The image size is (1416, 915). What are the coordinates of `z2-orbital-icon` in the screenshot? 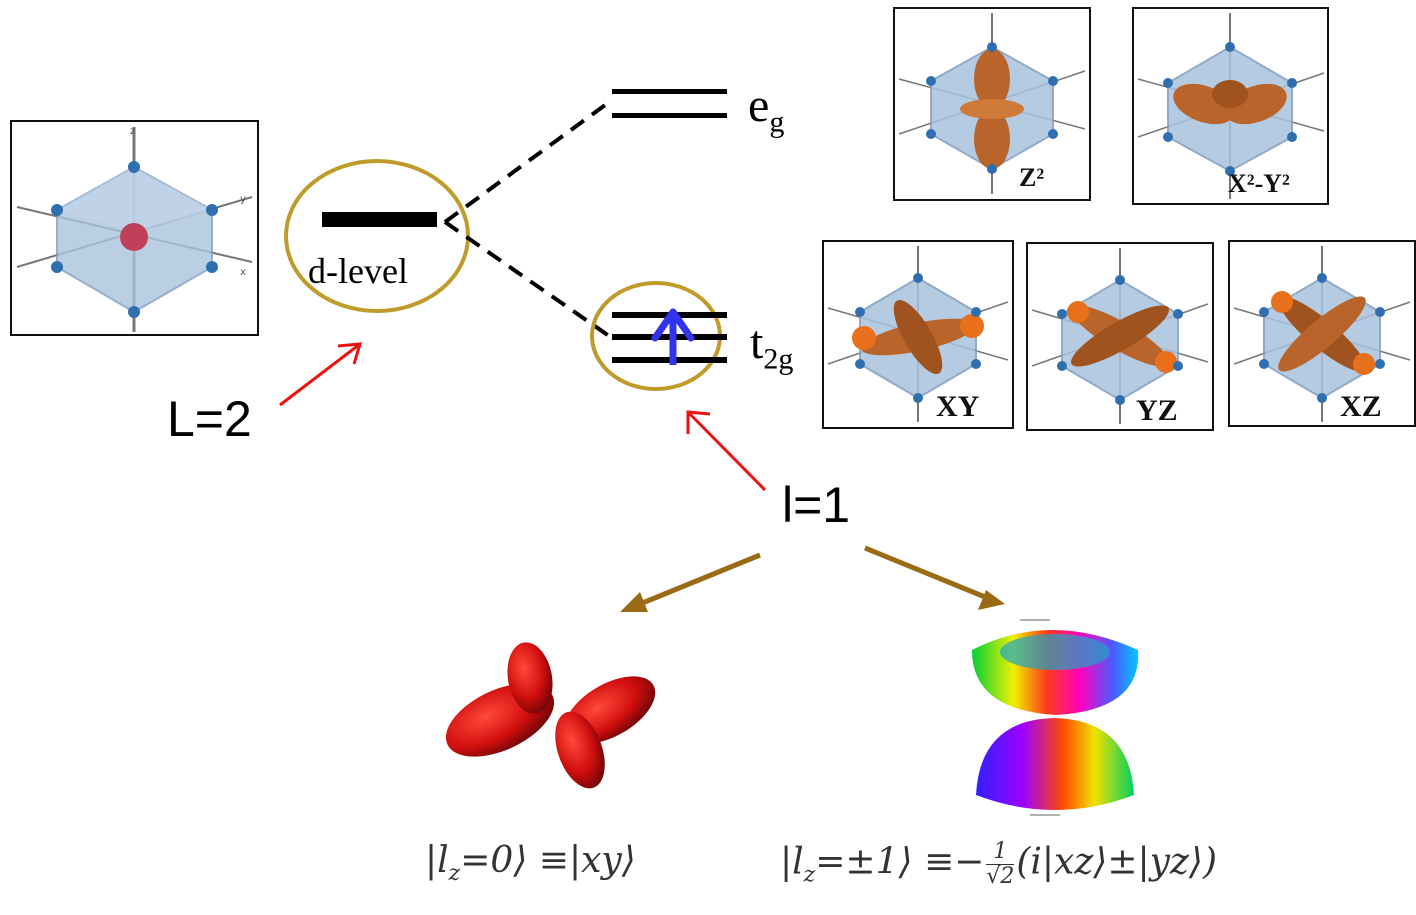 It's located at (992, 103).